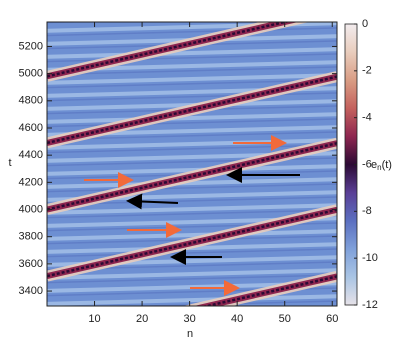 The height and width of the screenshot is (346, 415). What do you see at coordinates (31, 128) in the screenshot?
I see `y-tick-label: 4600` at bounding box center [31, 128].